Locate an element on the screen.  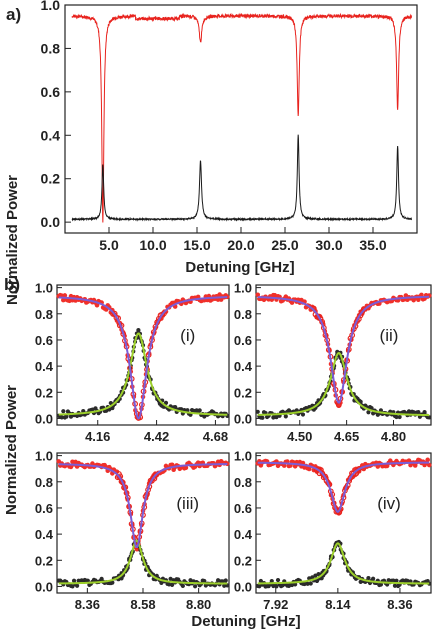
subplot-label: (iv) is located at coordinates (389, 503).